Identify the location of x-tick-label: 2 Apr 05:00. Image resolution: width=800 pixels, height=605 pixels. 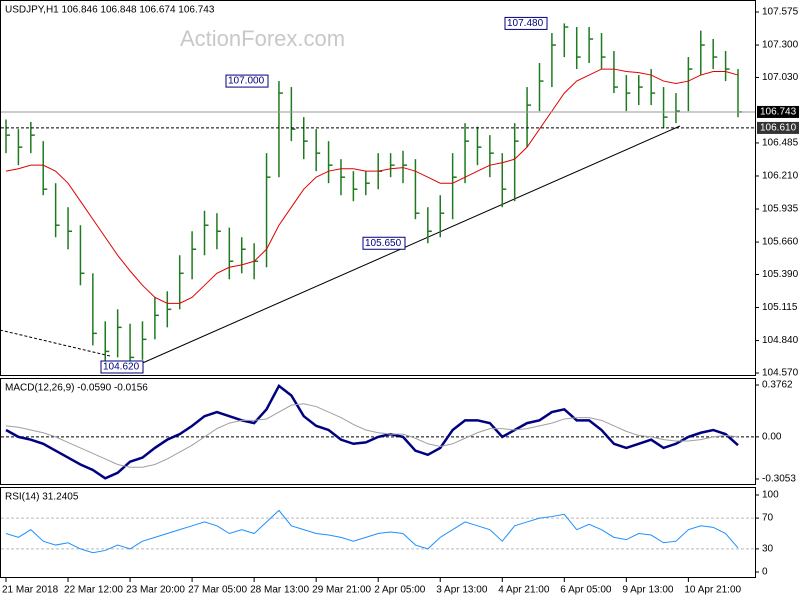
(400, 590).